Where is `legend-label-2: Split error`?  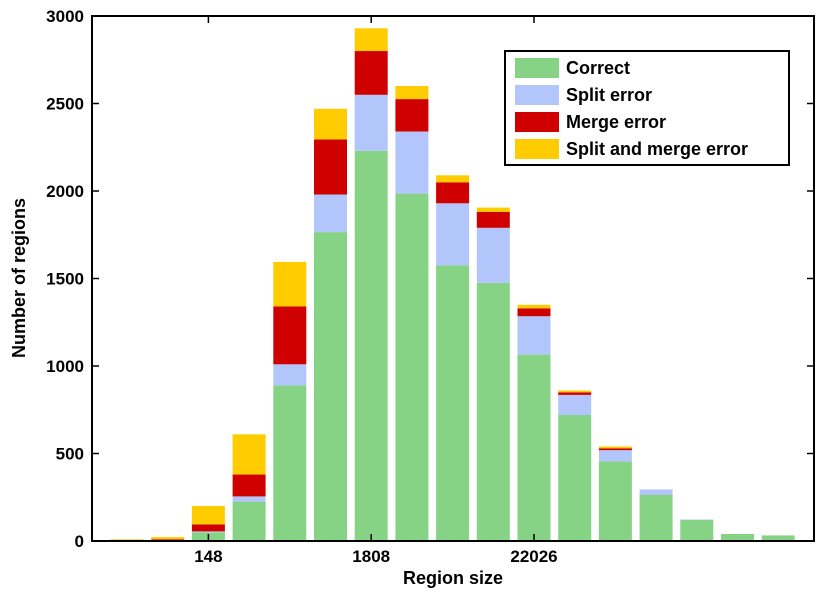
legend-label-2: Split error is located at coordinates (609, 95).